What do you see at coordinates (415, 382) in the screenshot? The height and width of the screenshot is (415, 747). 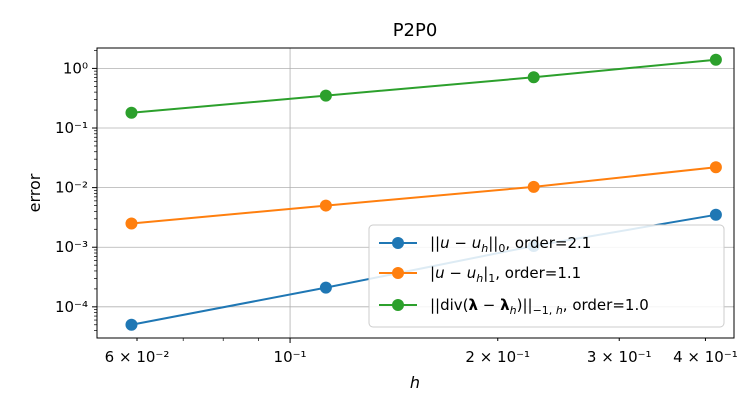 I see `x-axis-label: h` at bounding box center [415, 382].